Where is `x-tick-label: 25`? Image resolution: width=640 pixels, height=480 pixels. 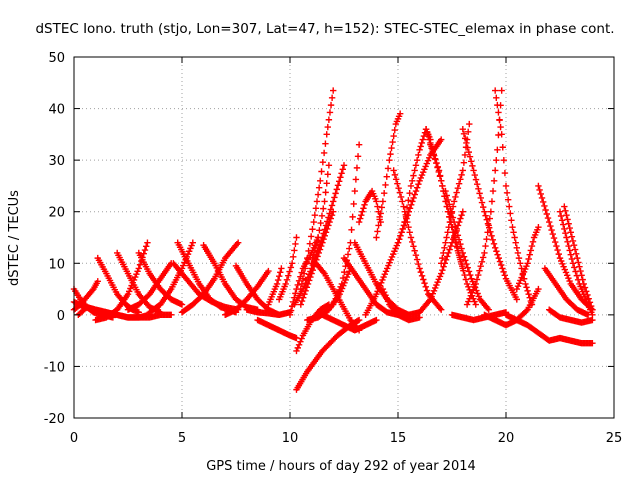
x-tick-label: 25 is located at coordinates (614, 438).